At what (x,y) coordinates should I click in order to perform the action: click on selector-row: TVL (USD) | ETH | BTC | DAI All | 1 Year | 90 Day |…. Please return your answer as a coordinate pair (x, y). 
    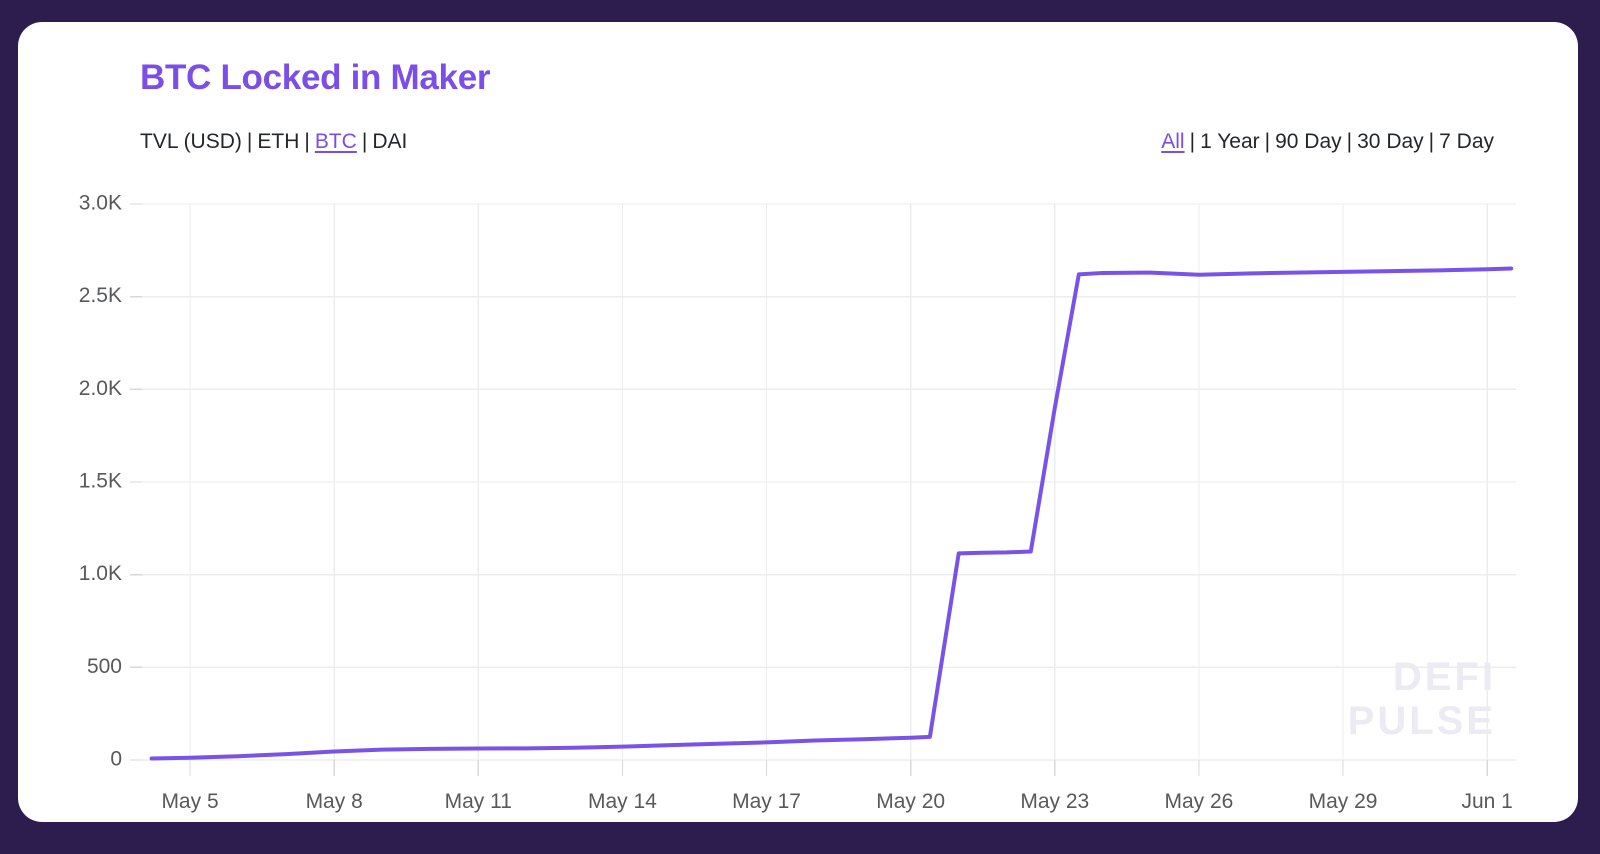
    Looking at the image, I should click on (817, 142).